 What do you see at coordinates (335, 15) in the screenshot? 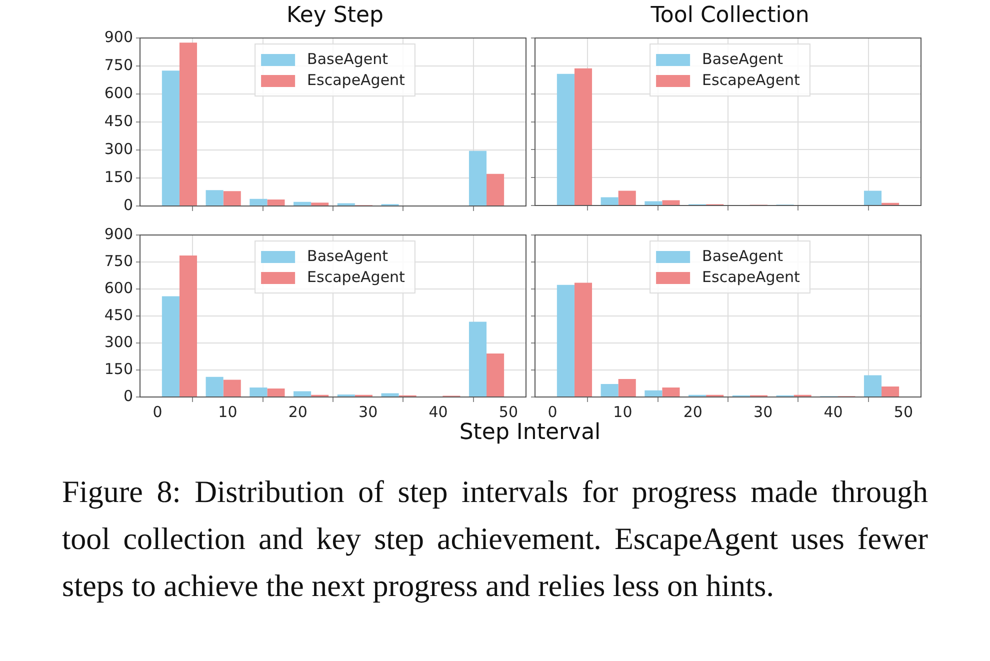
I see `chart-title: Key Step` at bounding box center [335, 15].